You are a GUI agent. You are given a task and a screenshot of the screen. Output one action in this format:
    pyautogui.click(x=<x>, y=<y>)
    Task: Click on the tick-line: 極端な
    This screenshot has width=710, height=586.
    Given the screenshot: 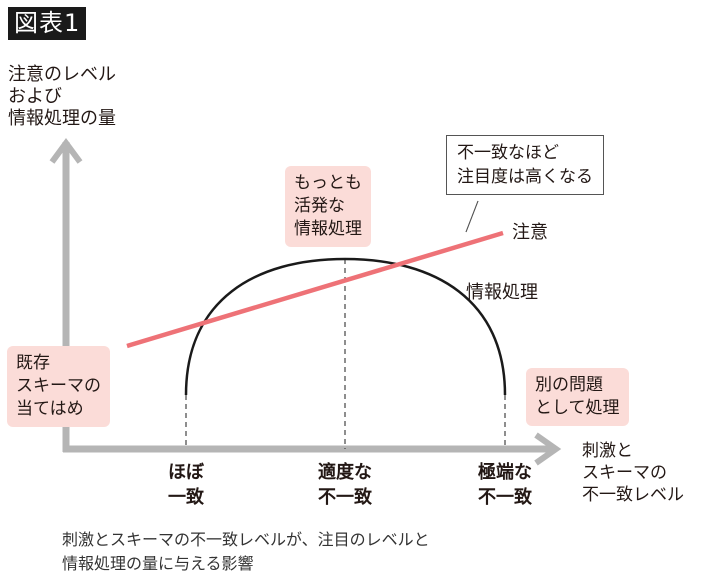 What is the action you would take?
    pyautogui.click(x=505, y=472)
    